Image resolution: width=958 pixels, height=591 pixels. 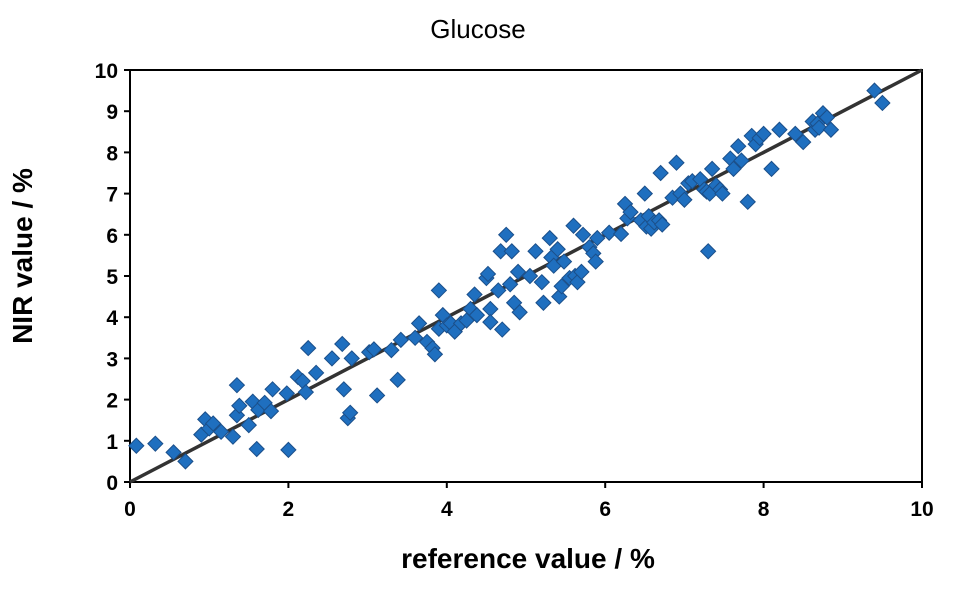 What do you see at coordinates (921, 509) in the screenshot?
I see `x-tick-label: 10` at bounding box center [921, 509].